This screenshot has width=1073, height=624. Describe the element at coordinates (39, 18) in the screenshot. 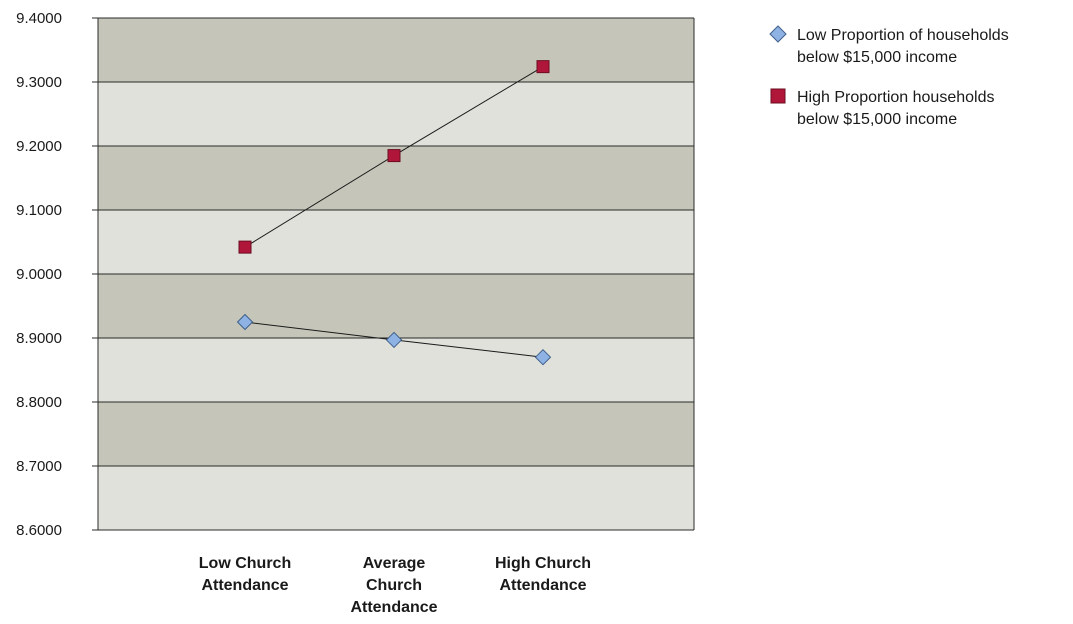

I see `y-tick-label: 9.4000` at that location.